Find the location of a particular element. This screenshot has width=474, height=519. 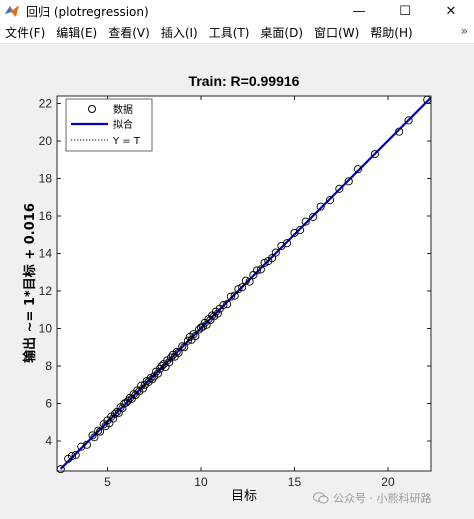

menu-file: 文件(F) is located at coordinates (25, 33).